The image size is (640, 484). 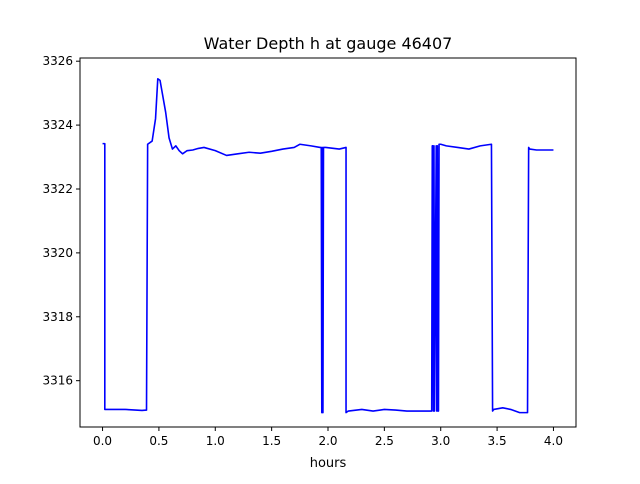 What do you see at coordinates (61, 221) in the screenshot?
I see `y-axis: 3316 3318 3320 3322 3324 3326` at bounding box center [61, 221].